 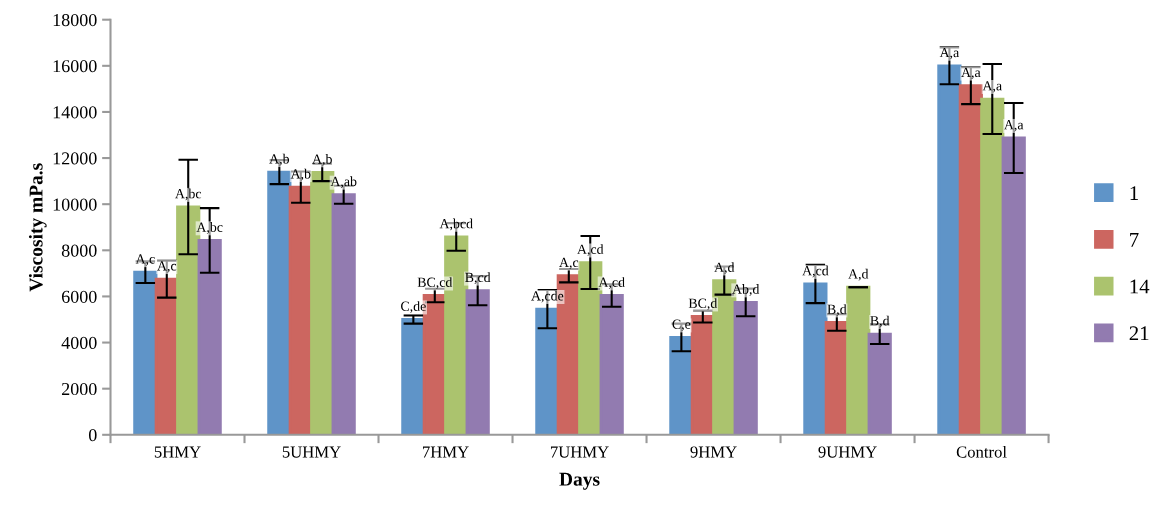 What do you see at coordinates (681, 325) in the screenshot?
I see `data-label: C,e` at bounding box center [681, 325].